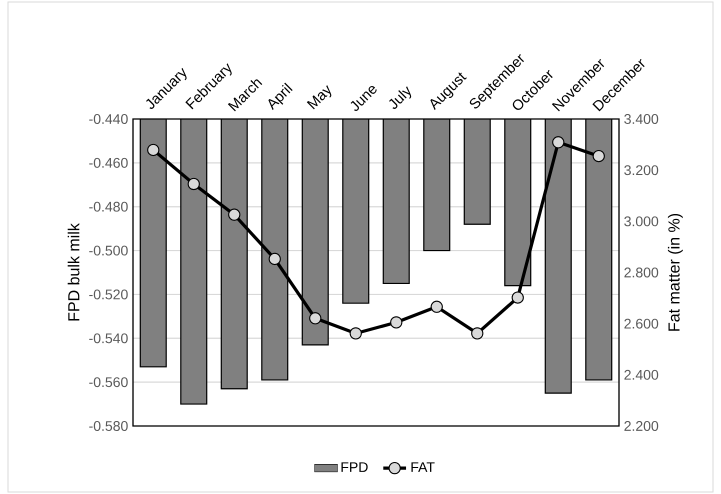  What do you see at coordinates (641, 221) in the screenshot?
I see `y2-tick-label: 3.000` at bounding box center [641, 221].